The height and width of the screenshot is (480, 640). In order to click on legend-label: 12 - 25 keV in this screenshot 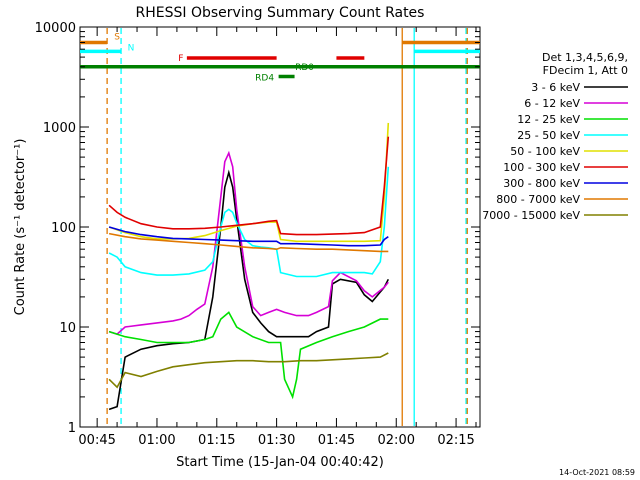, I will do `click(548, 119)`.